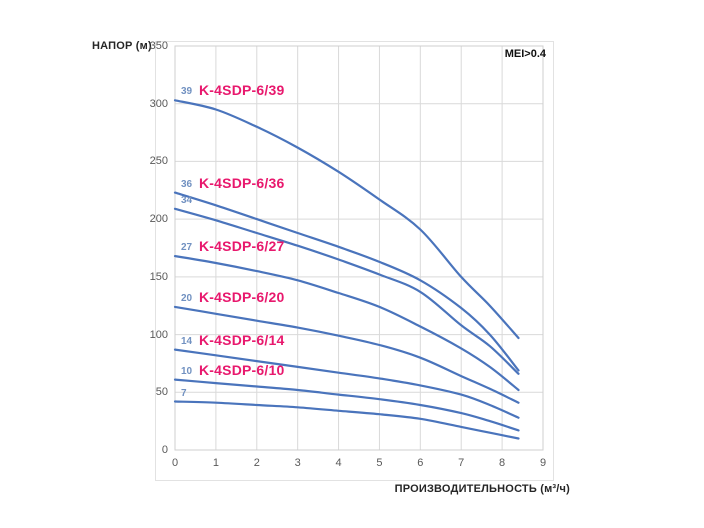 The height and width of the screenshot is (528, 704). What do you see at coordinates (187, 341) in the screenshot?
I see `series-stage-number: 14` at bounding box center [187, 341].